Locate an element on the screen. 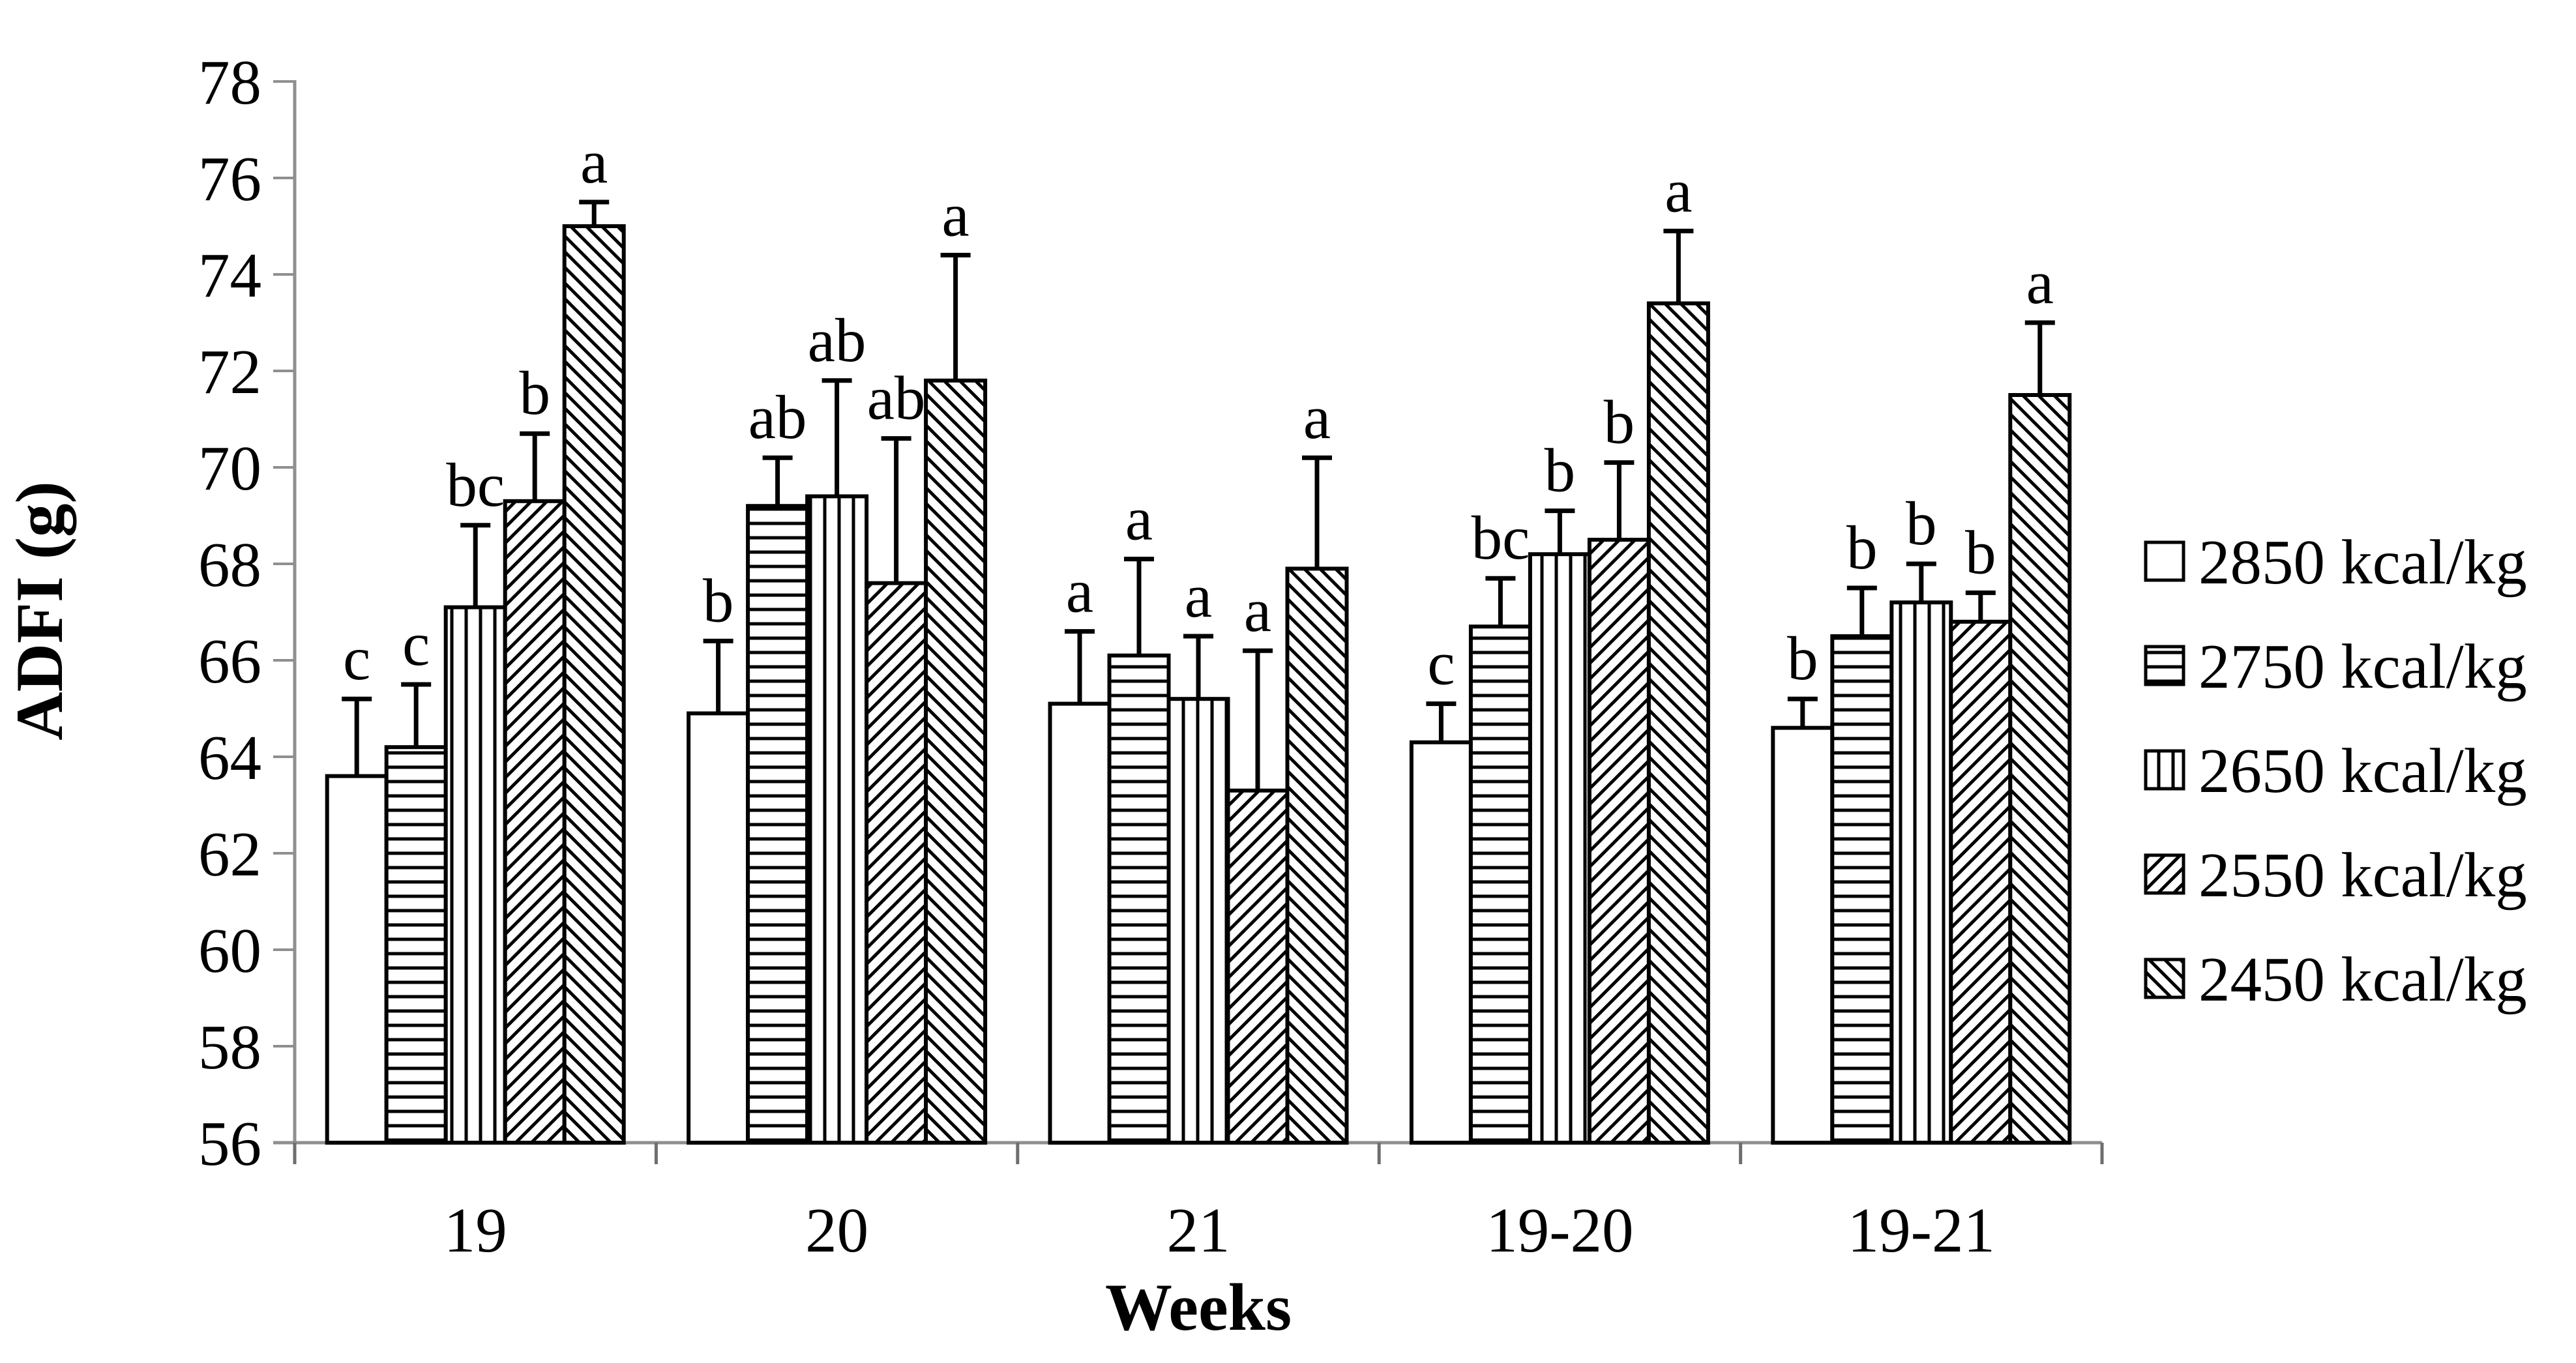  y-tick-label: 78 is located at coordinates (229, 82).